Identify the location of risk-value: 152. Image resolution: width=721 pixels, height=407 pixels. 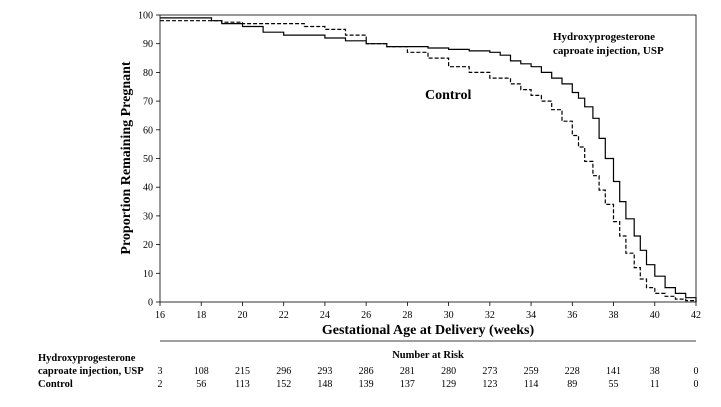
(283, 384).